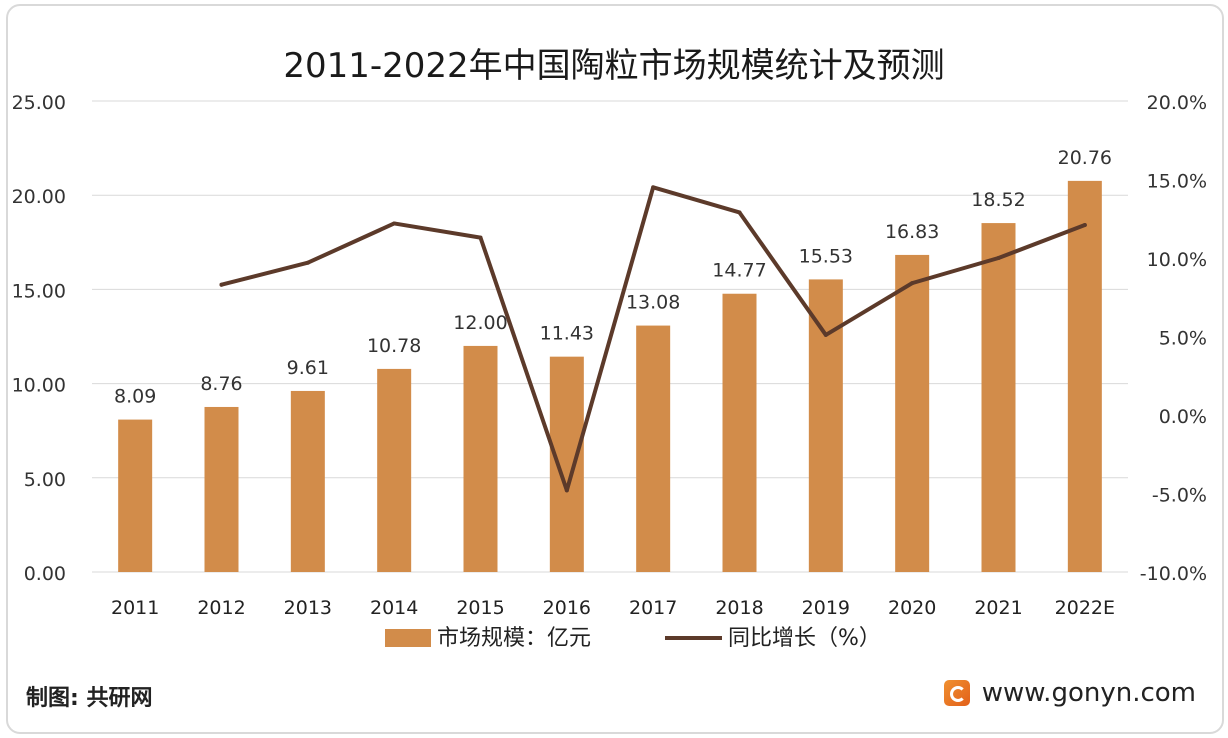 Image resolution: width=1228 pixels, height=738 pixels. What do you see at coordinates (408, 638) in the screenshot?
I see `legend-bar-swatch` at bounding box center [408, 638].